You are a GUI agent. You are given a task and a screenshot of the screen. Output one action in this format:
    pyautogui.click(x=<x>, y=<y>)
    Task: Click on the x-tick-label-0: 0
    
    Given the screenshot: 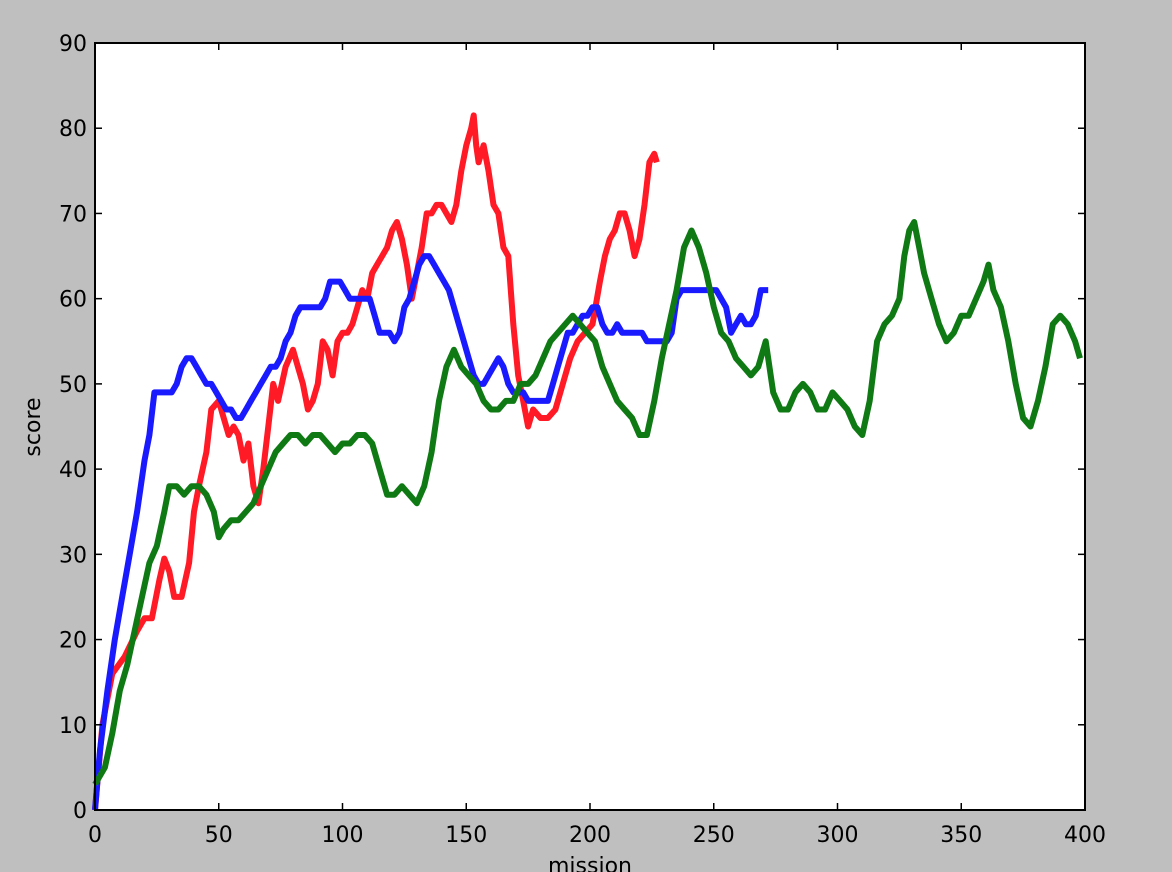 What is the action you would take?
    pyautogui.click(x=95, y=835)
    